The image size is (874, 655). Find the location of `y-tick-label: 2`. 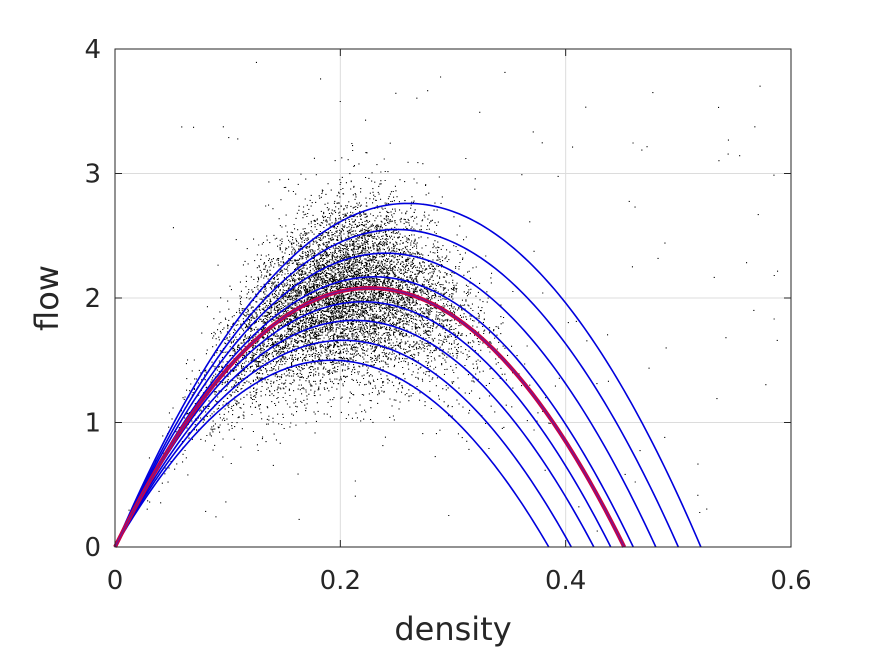

y-tick-label: 2 is located at coordinates (92, 299).